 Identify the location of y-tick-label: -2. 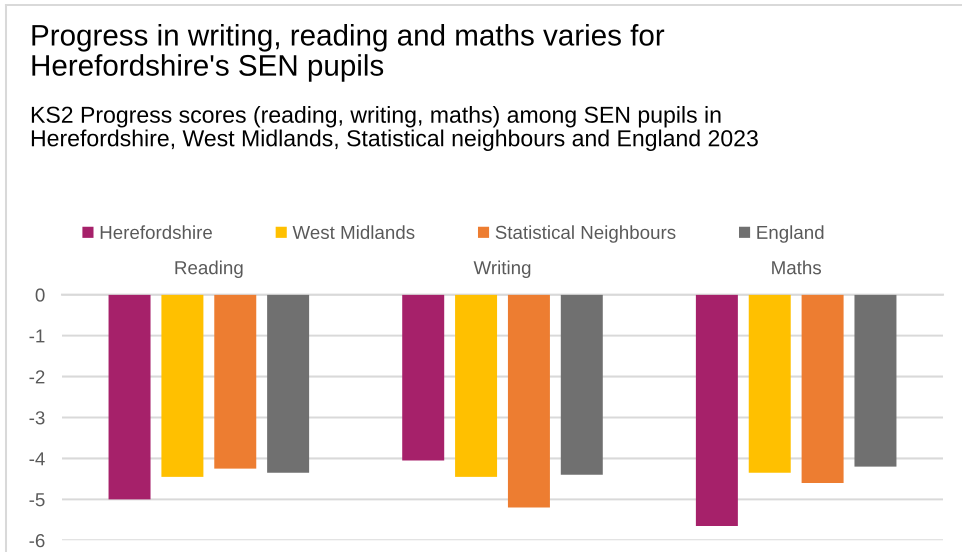
(36, 377).